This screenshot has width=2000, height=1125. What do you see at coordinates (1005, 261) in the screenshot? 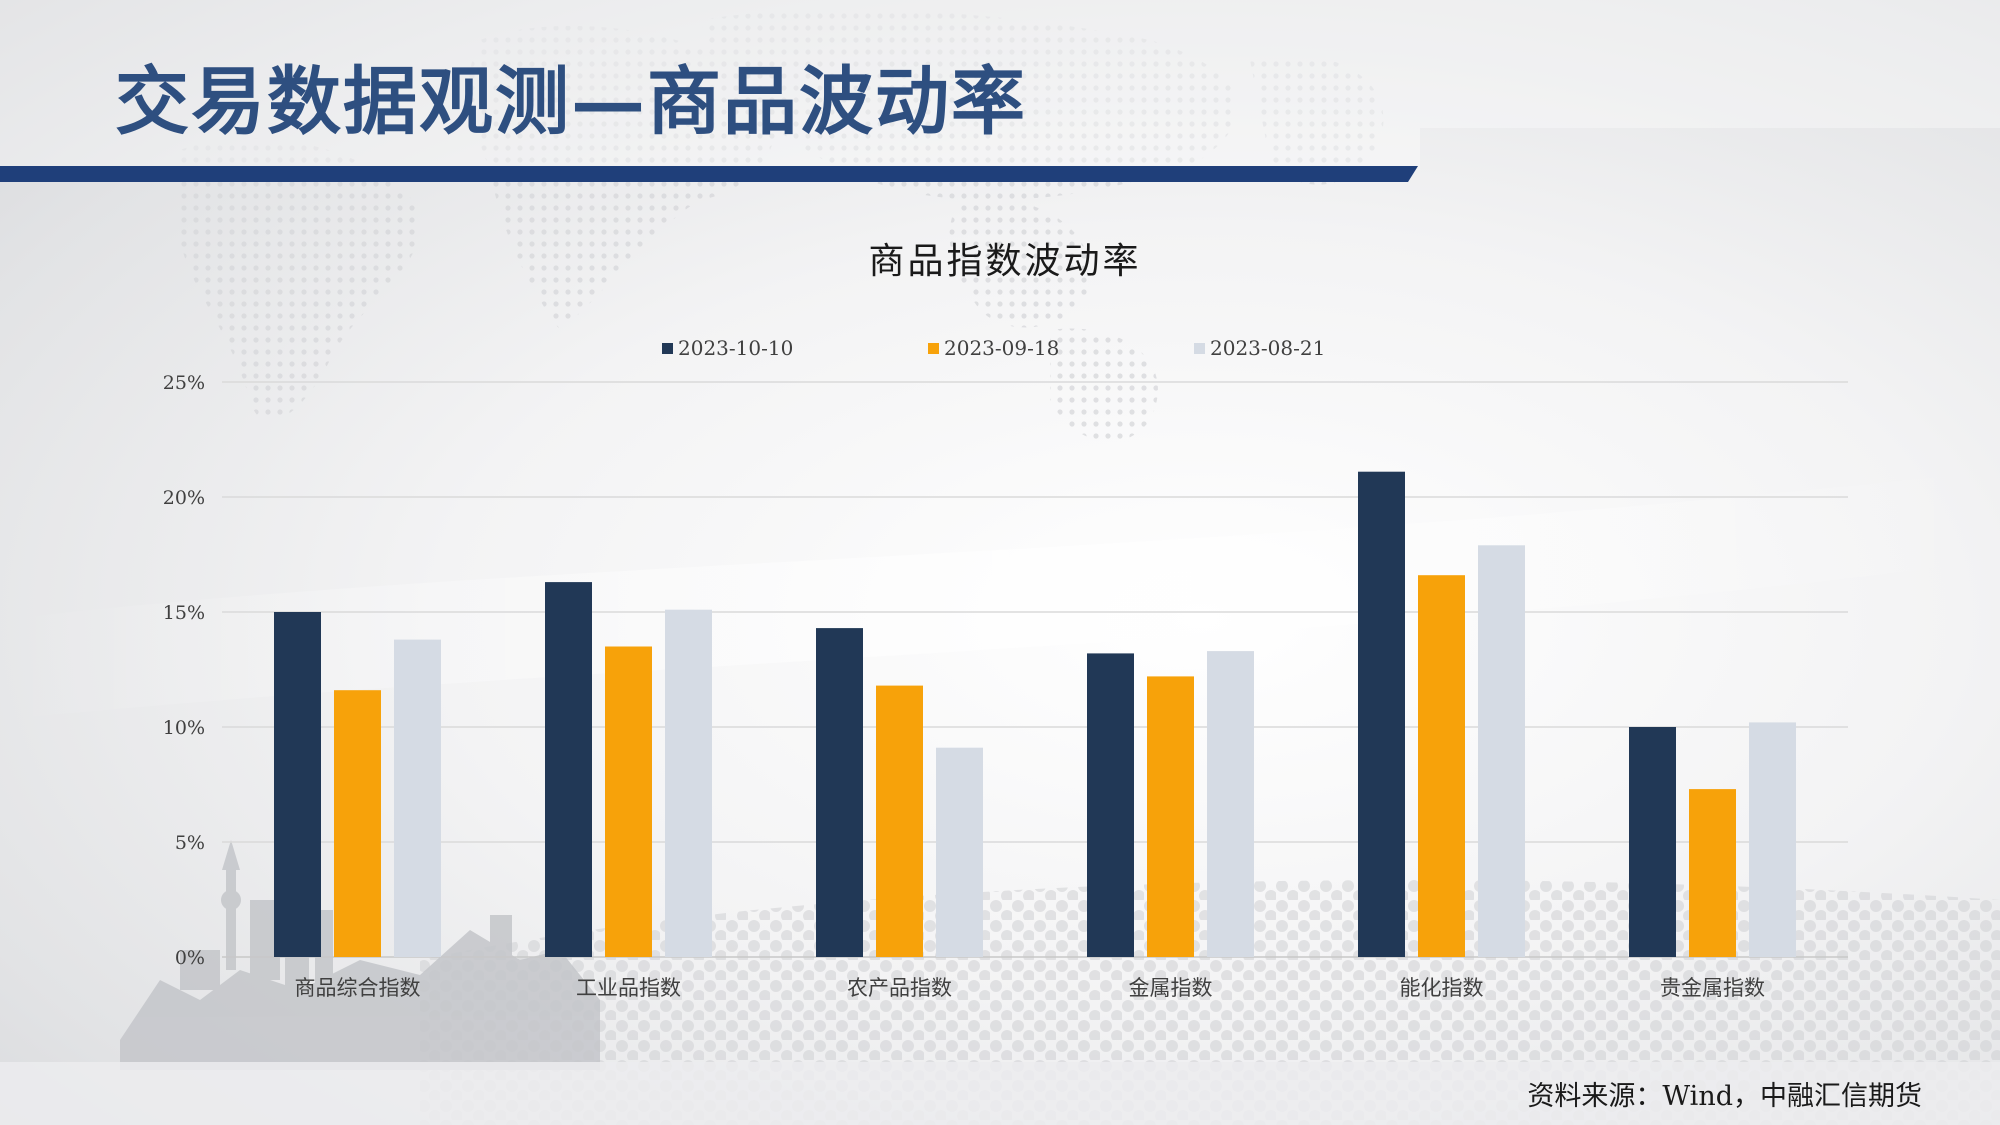
I see `chart-title: 商品指数波动率` at bounding box center [1005, 261].